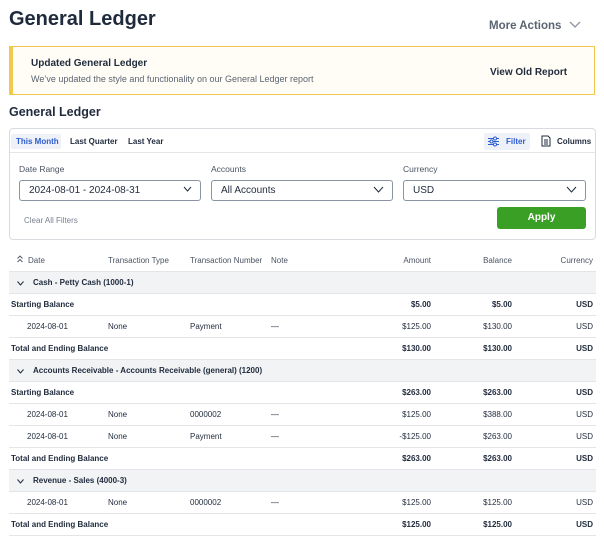 The height and width of the screenshot is (545, 604). What do you see at coordinates (228, 169) in the screenshot?
I see `accounts-label: Accounts` at bounding box center [228, 169].